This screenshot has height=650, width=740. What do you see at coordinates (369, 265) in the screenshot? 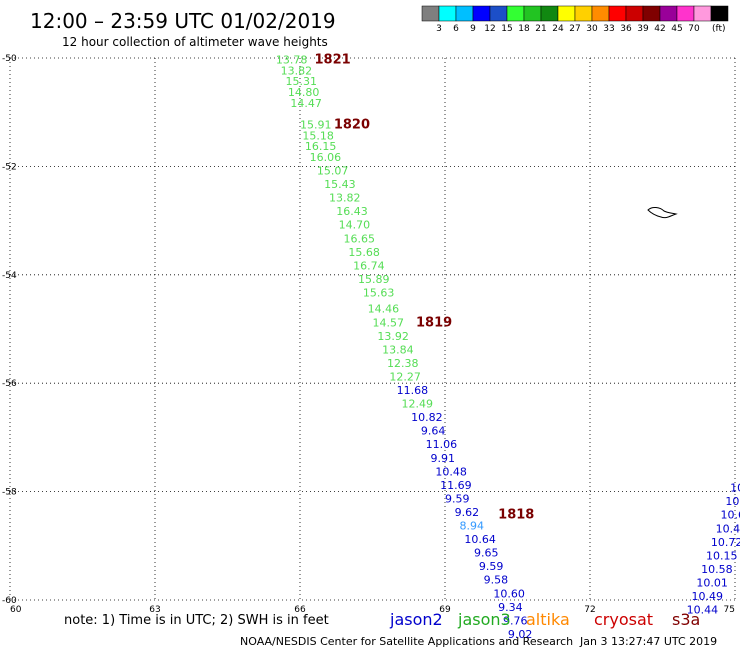
I see `swh-value-jason3: 16.74` at bounding box center [369, 265].